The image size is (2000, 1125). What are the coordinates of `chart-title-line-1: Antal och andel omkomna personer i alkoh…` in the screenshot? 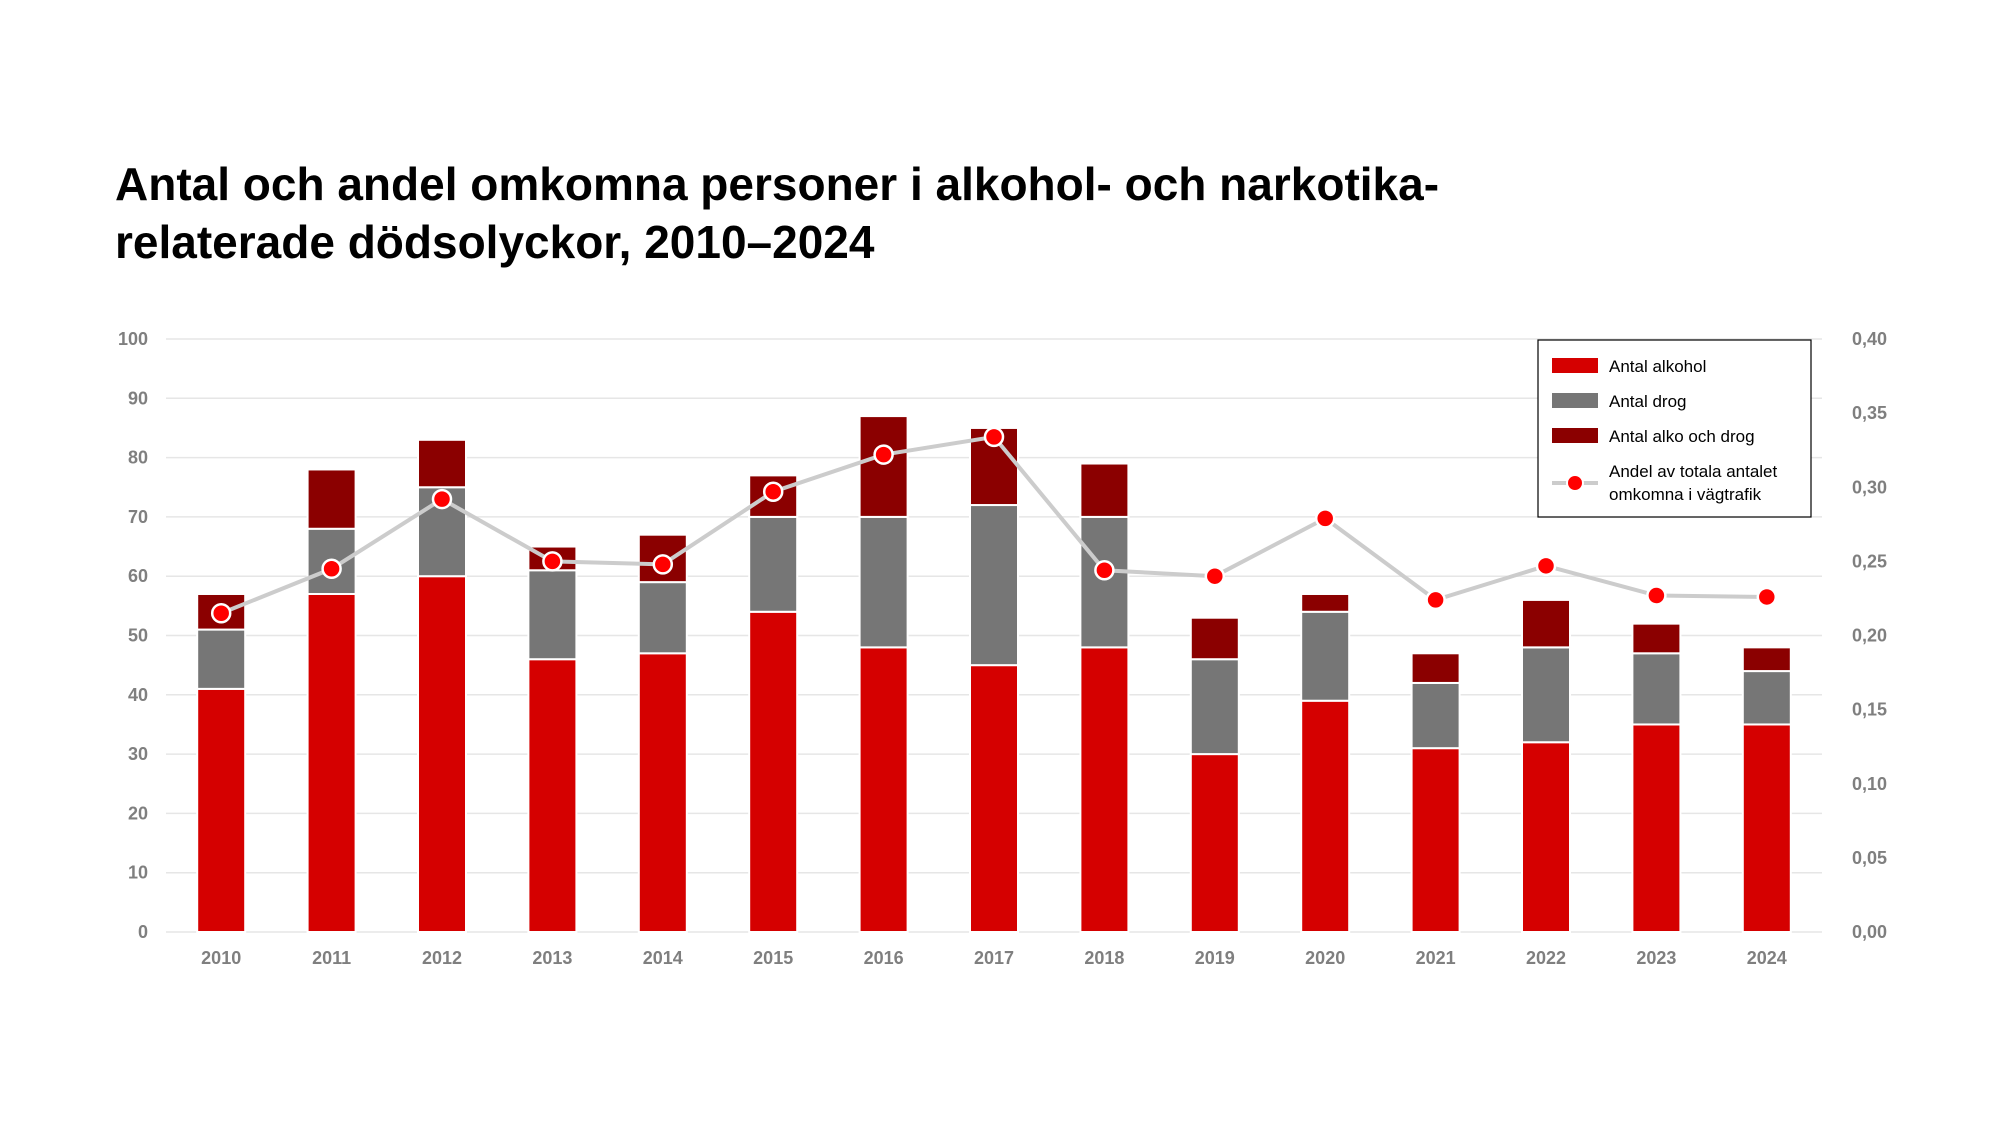 It's located at (777, 184).